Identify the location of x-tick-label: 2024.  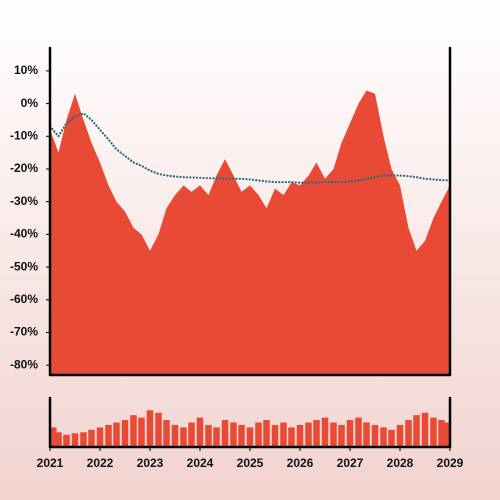
(200, 463).